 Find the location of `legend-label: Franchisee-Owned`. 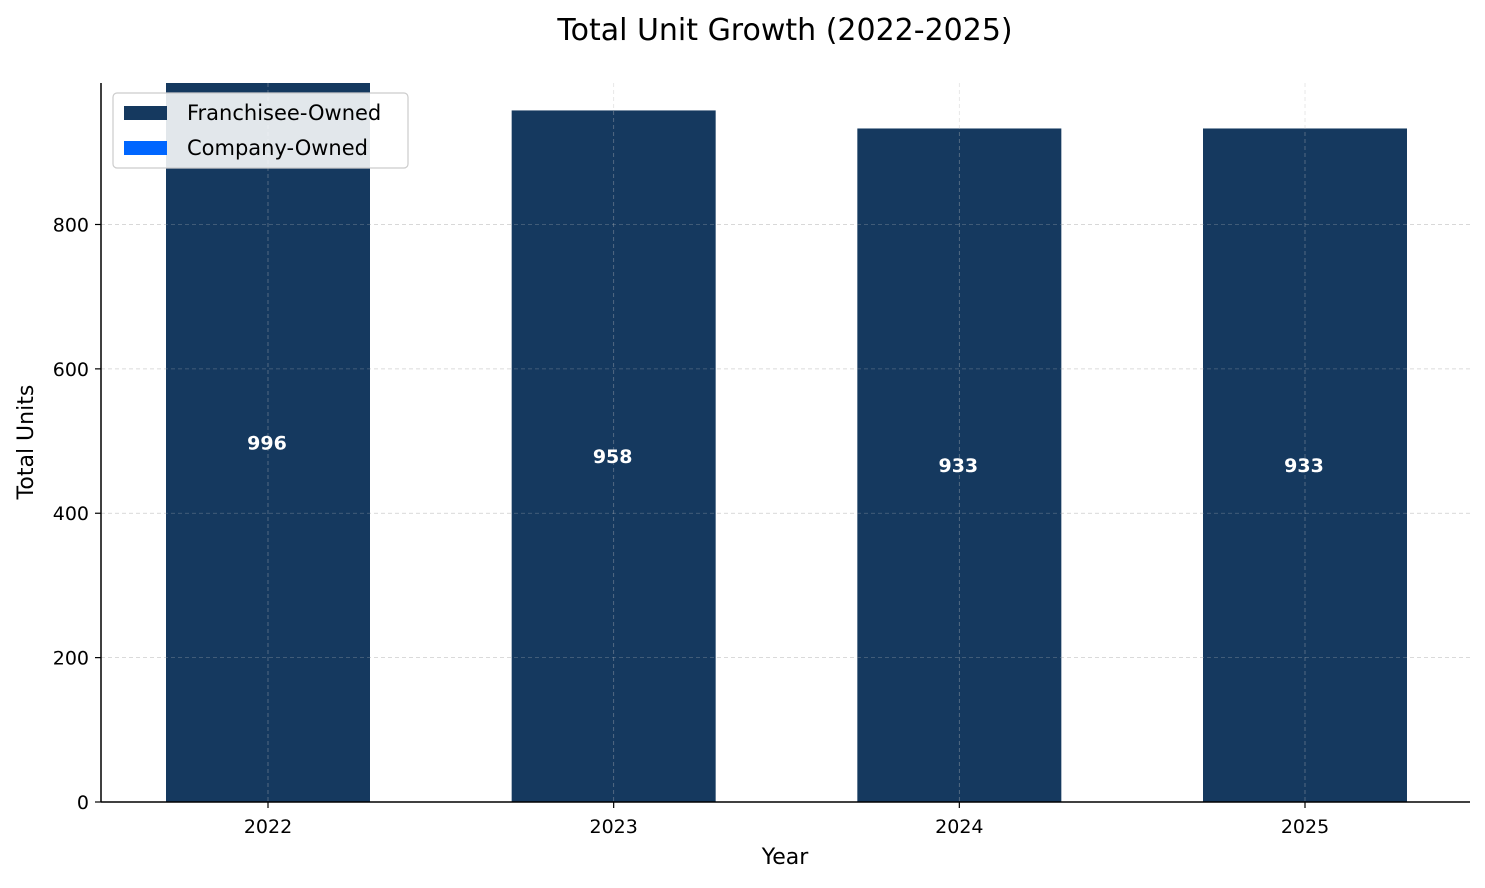

legend-label: Franchisee-Owned is located at coordinates (284, 113).